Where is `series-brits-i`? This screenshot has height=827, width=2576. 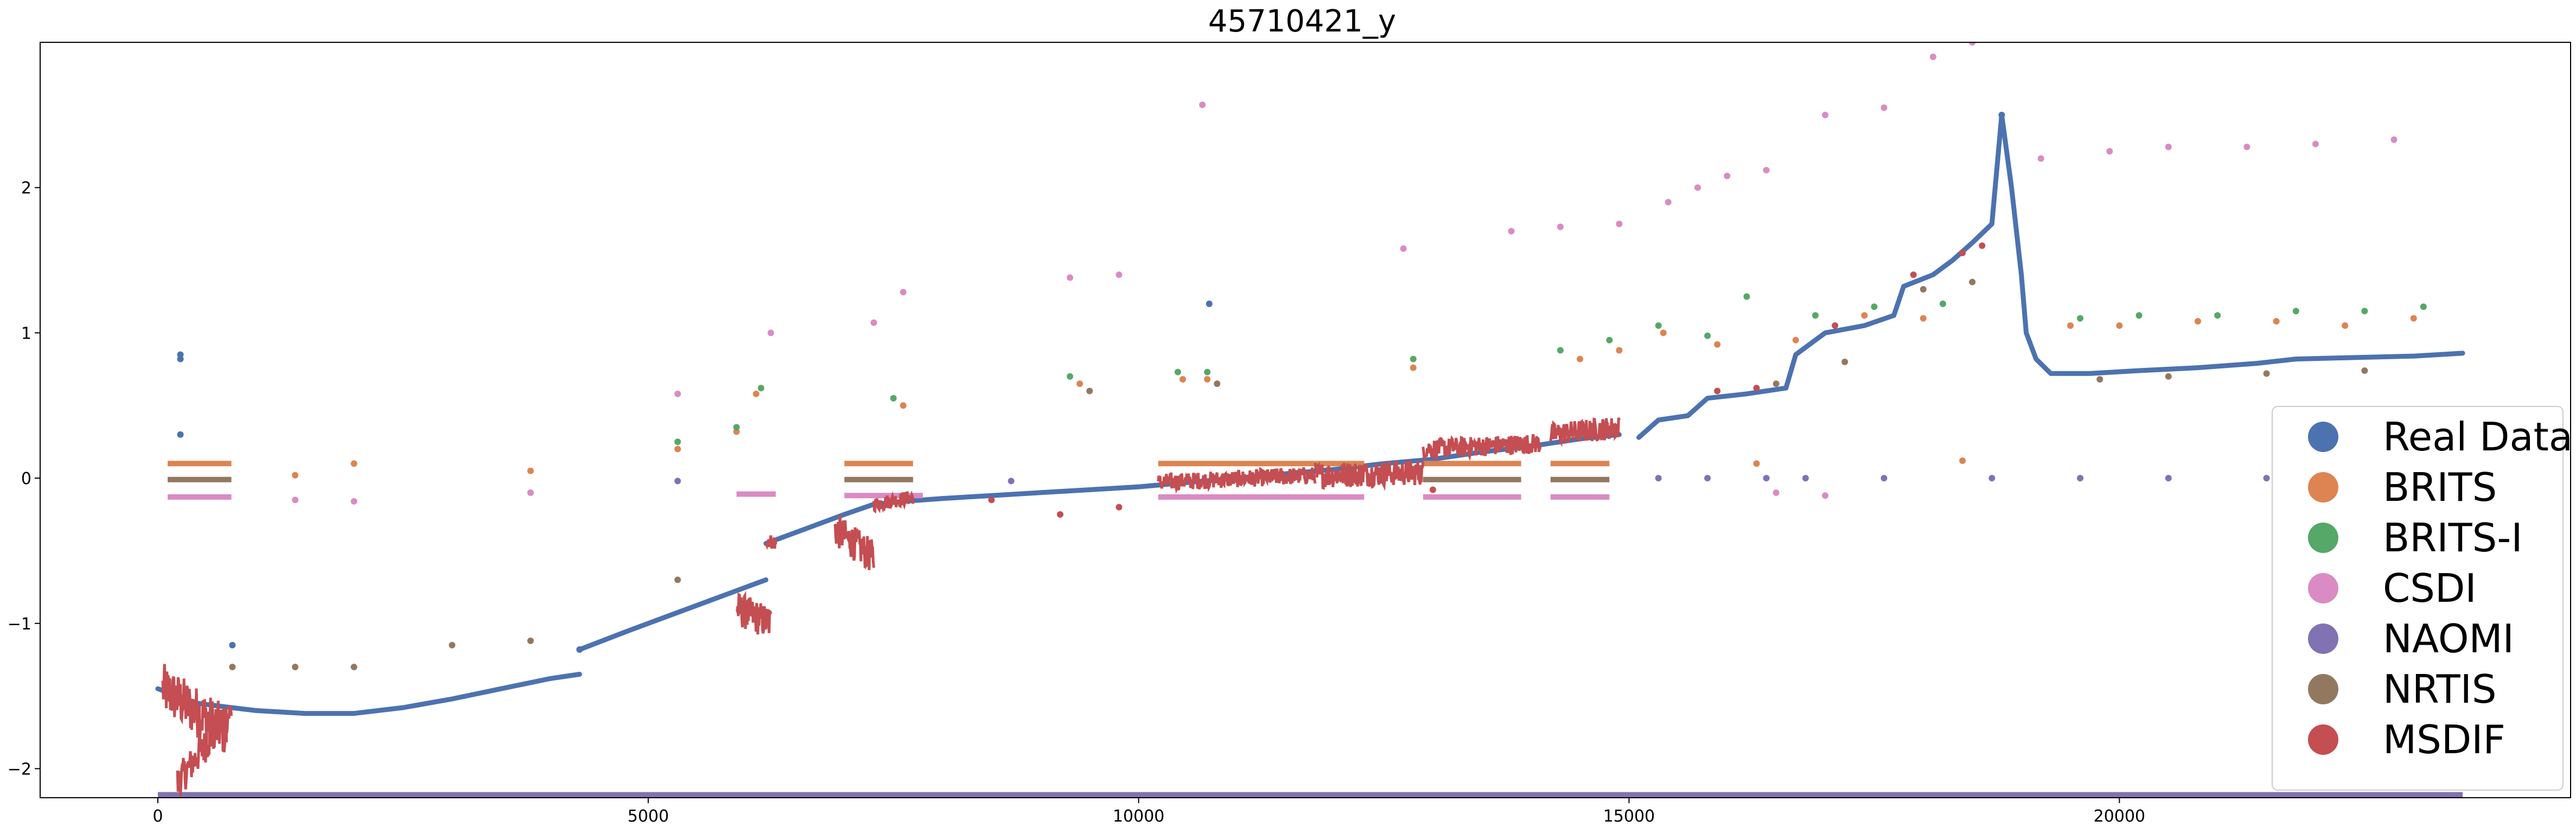 series-brits-i is located at coordinates (1550, 369).